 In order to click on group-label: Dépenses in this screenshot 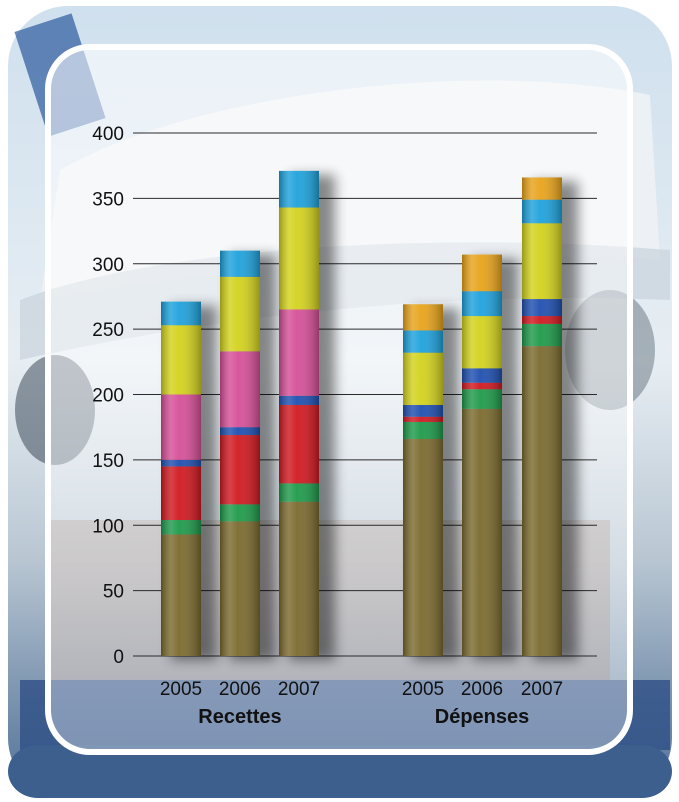, I will do `click(482, 717)`.